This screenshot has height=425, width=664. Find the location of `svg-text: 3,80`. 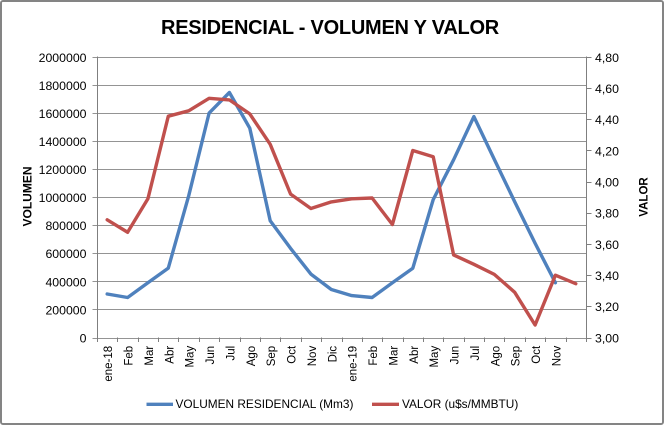

svg-text: 3,80 is located at coordinates (607, 214).